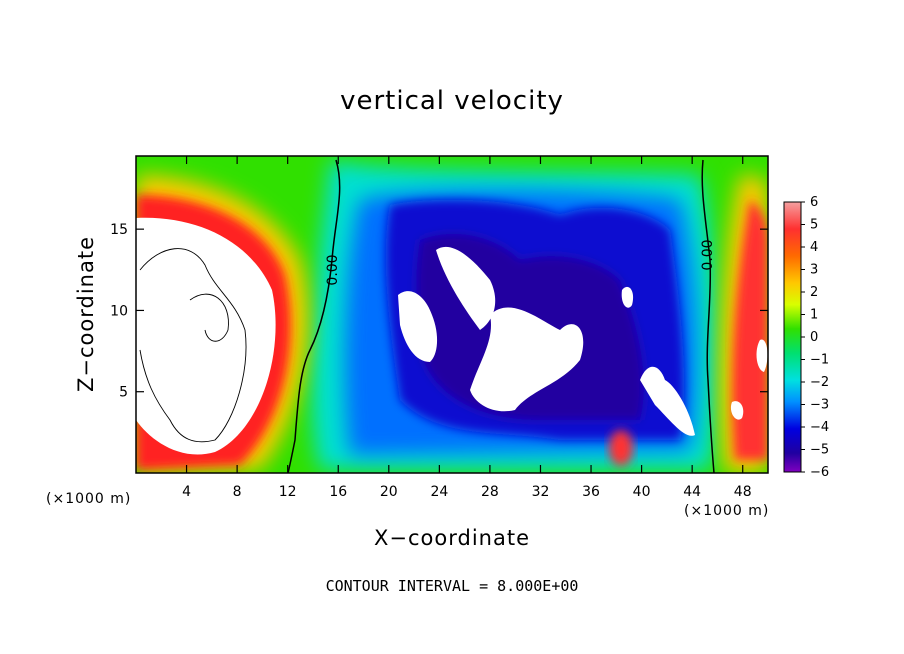 This screenshot has height=654, width=904. I want to click on colorbar-tick-label: 5, so click(814, 225).